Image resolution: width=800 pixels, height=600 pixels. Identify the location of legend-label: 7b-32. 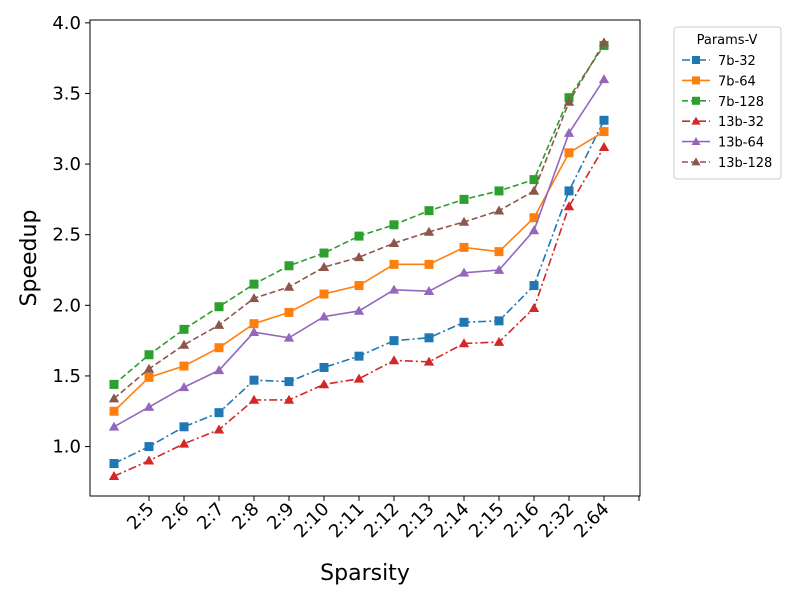
(737, 61).